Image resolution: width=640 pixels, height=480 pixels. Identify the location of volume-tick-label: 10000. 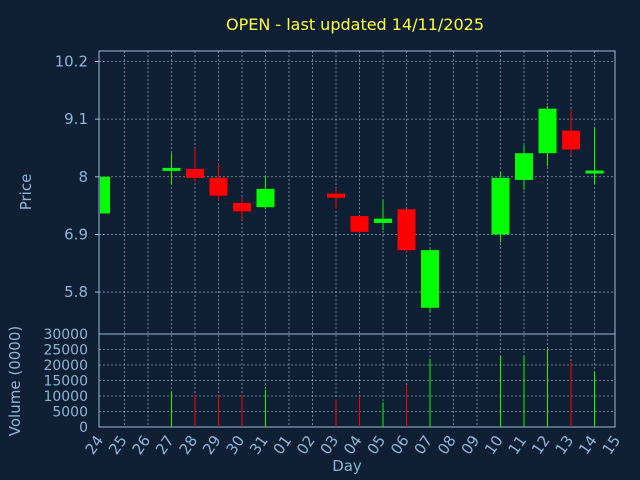
(65, 397).